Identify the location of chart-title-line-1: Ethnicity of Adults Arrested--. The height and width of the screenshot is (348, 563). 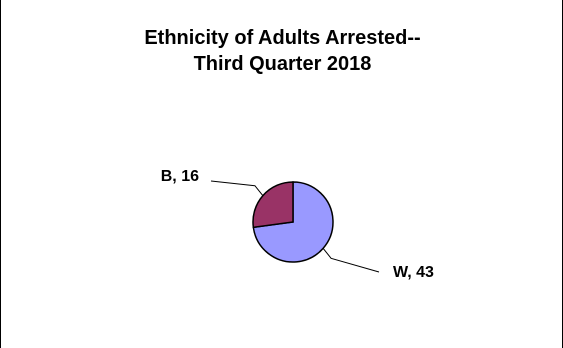
(282, 38).